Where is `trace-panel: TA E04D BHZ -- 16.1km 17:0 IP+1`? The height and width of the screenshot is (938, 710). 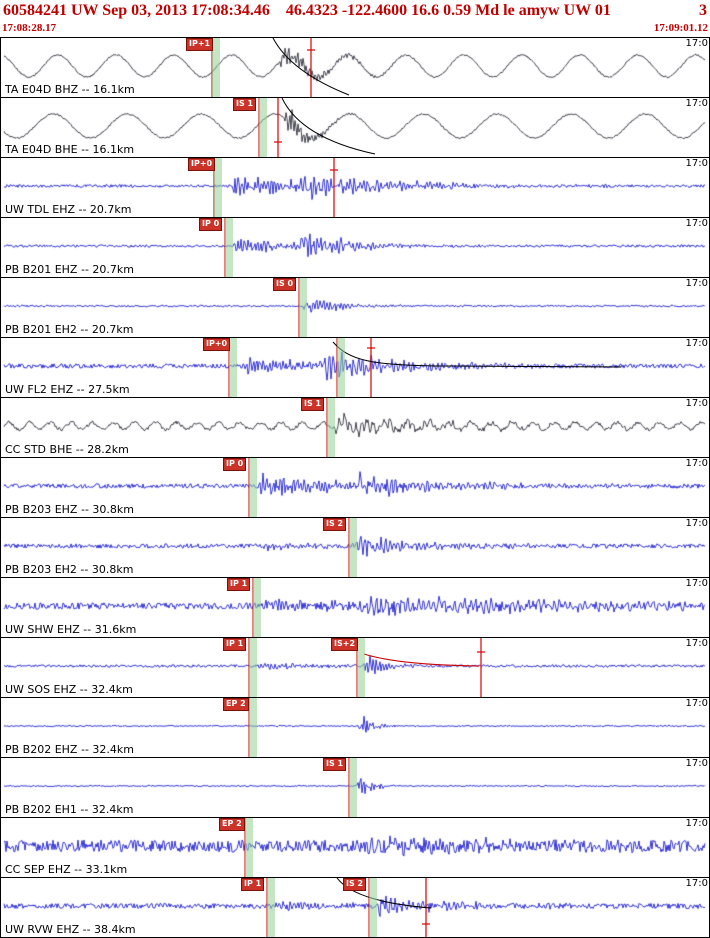
trace-panel: TA E04D BHZ -- 16.1km 17:0 IP+1 is located at coordinates (355, 67).